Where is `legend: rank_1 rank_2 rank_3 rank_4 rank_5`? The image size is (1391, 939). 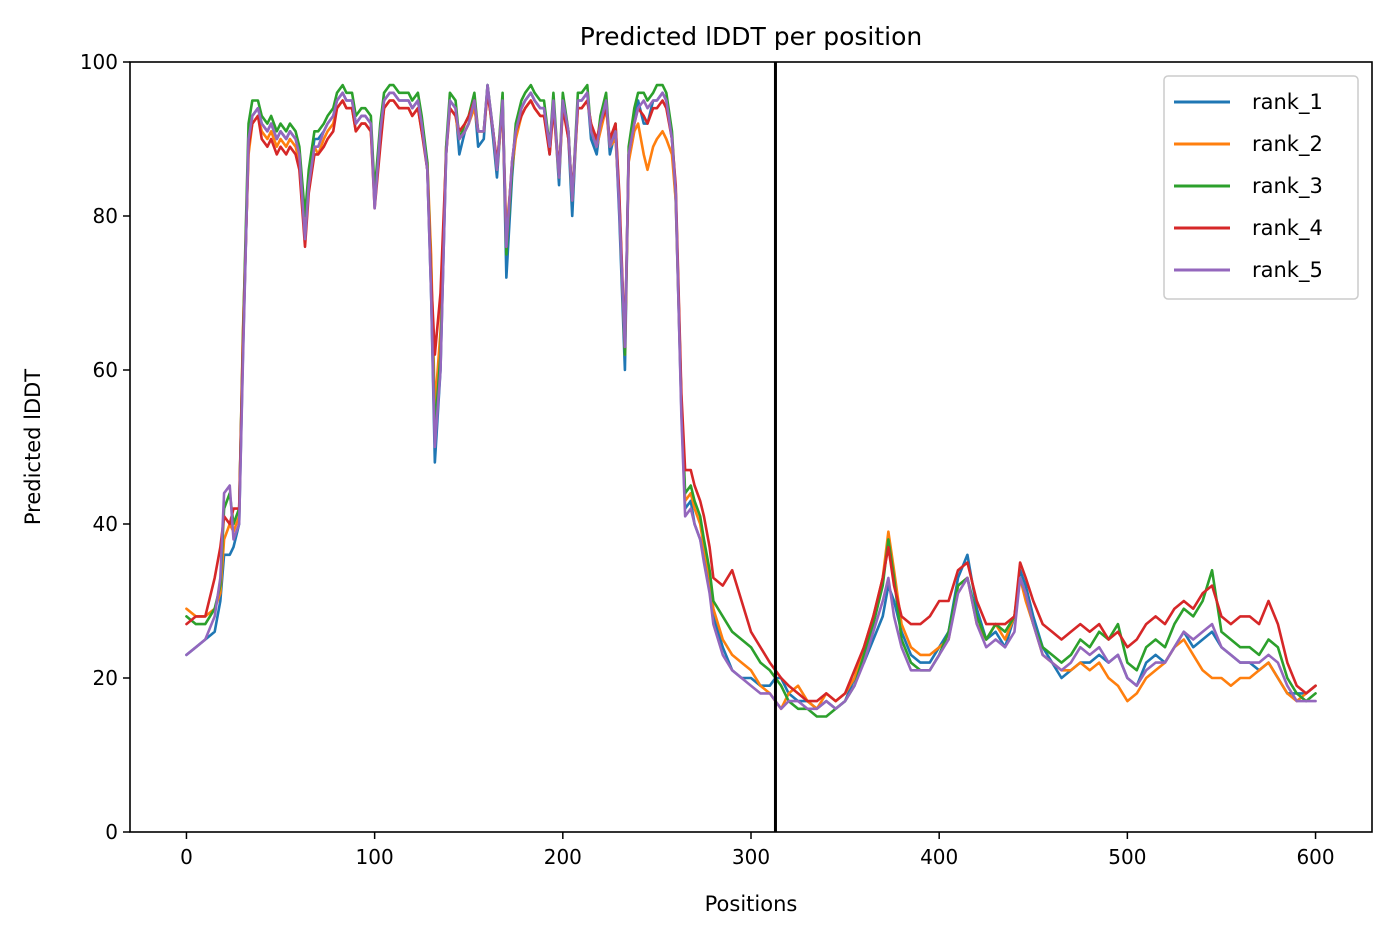 legend: rank_1 rank_2 rank_3 rank_4 rank_5 is located at coordinates (1261, 187).